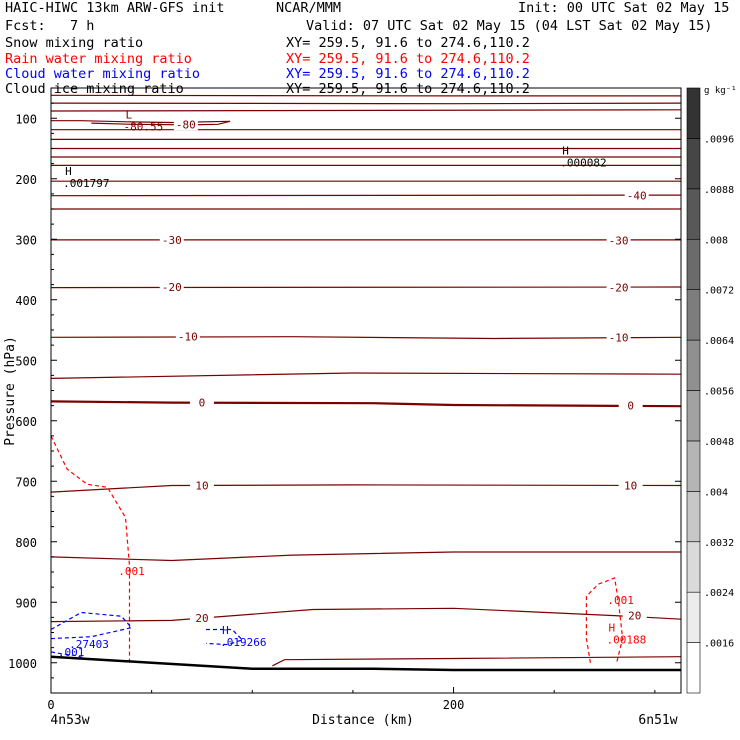 The width and height of the screenshot is (740, 740). What do you see at coordinates (408, 59) in the screenshot?
I see `legend-rain-xy: XY= 259.5, 91.6 to 274.6,110.2` at bounding box center [408, 59].